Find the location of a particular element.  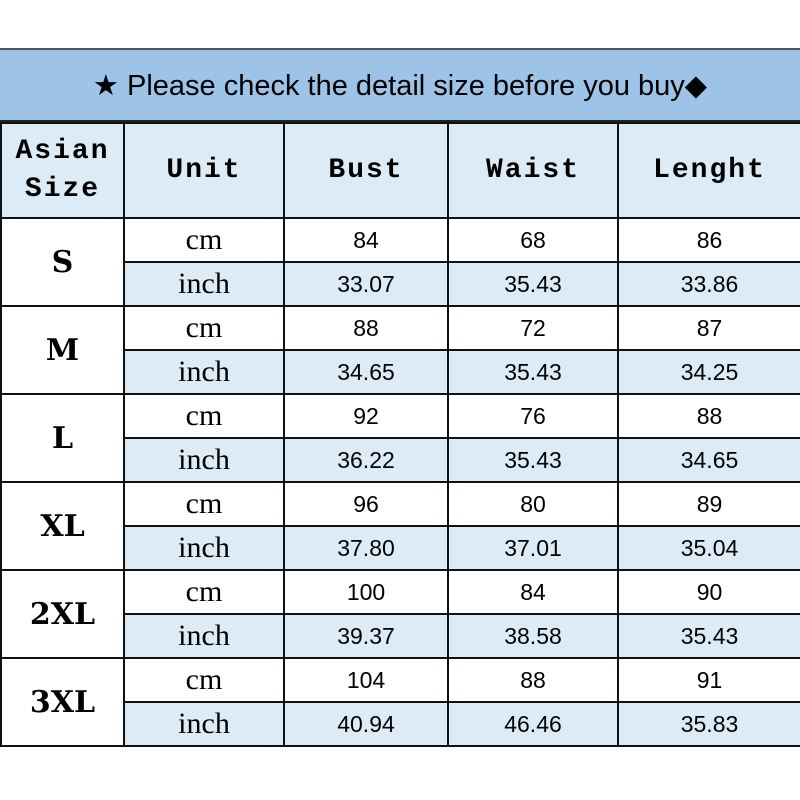

table-row: inch 37.80 37.01 35.04 is located at coordinates (400, 548).